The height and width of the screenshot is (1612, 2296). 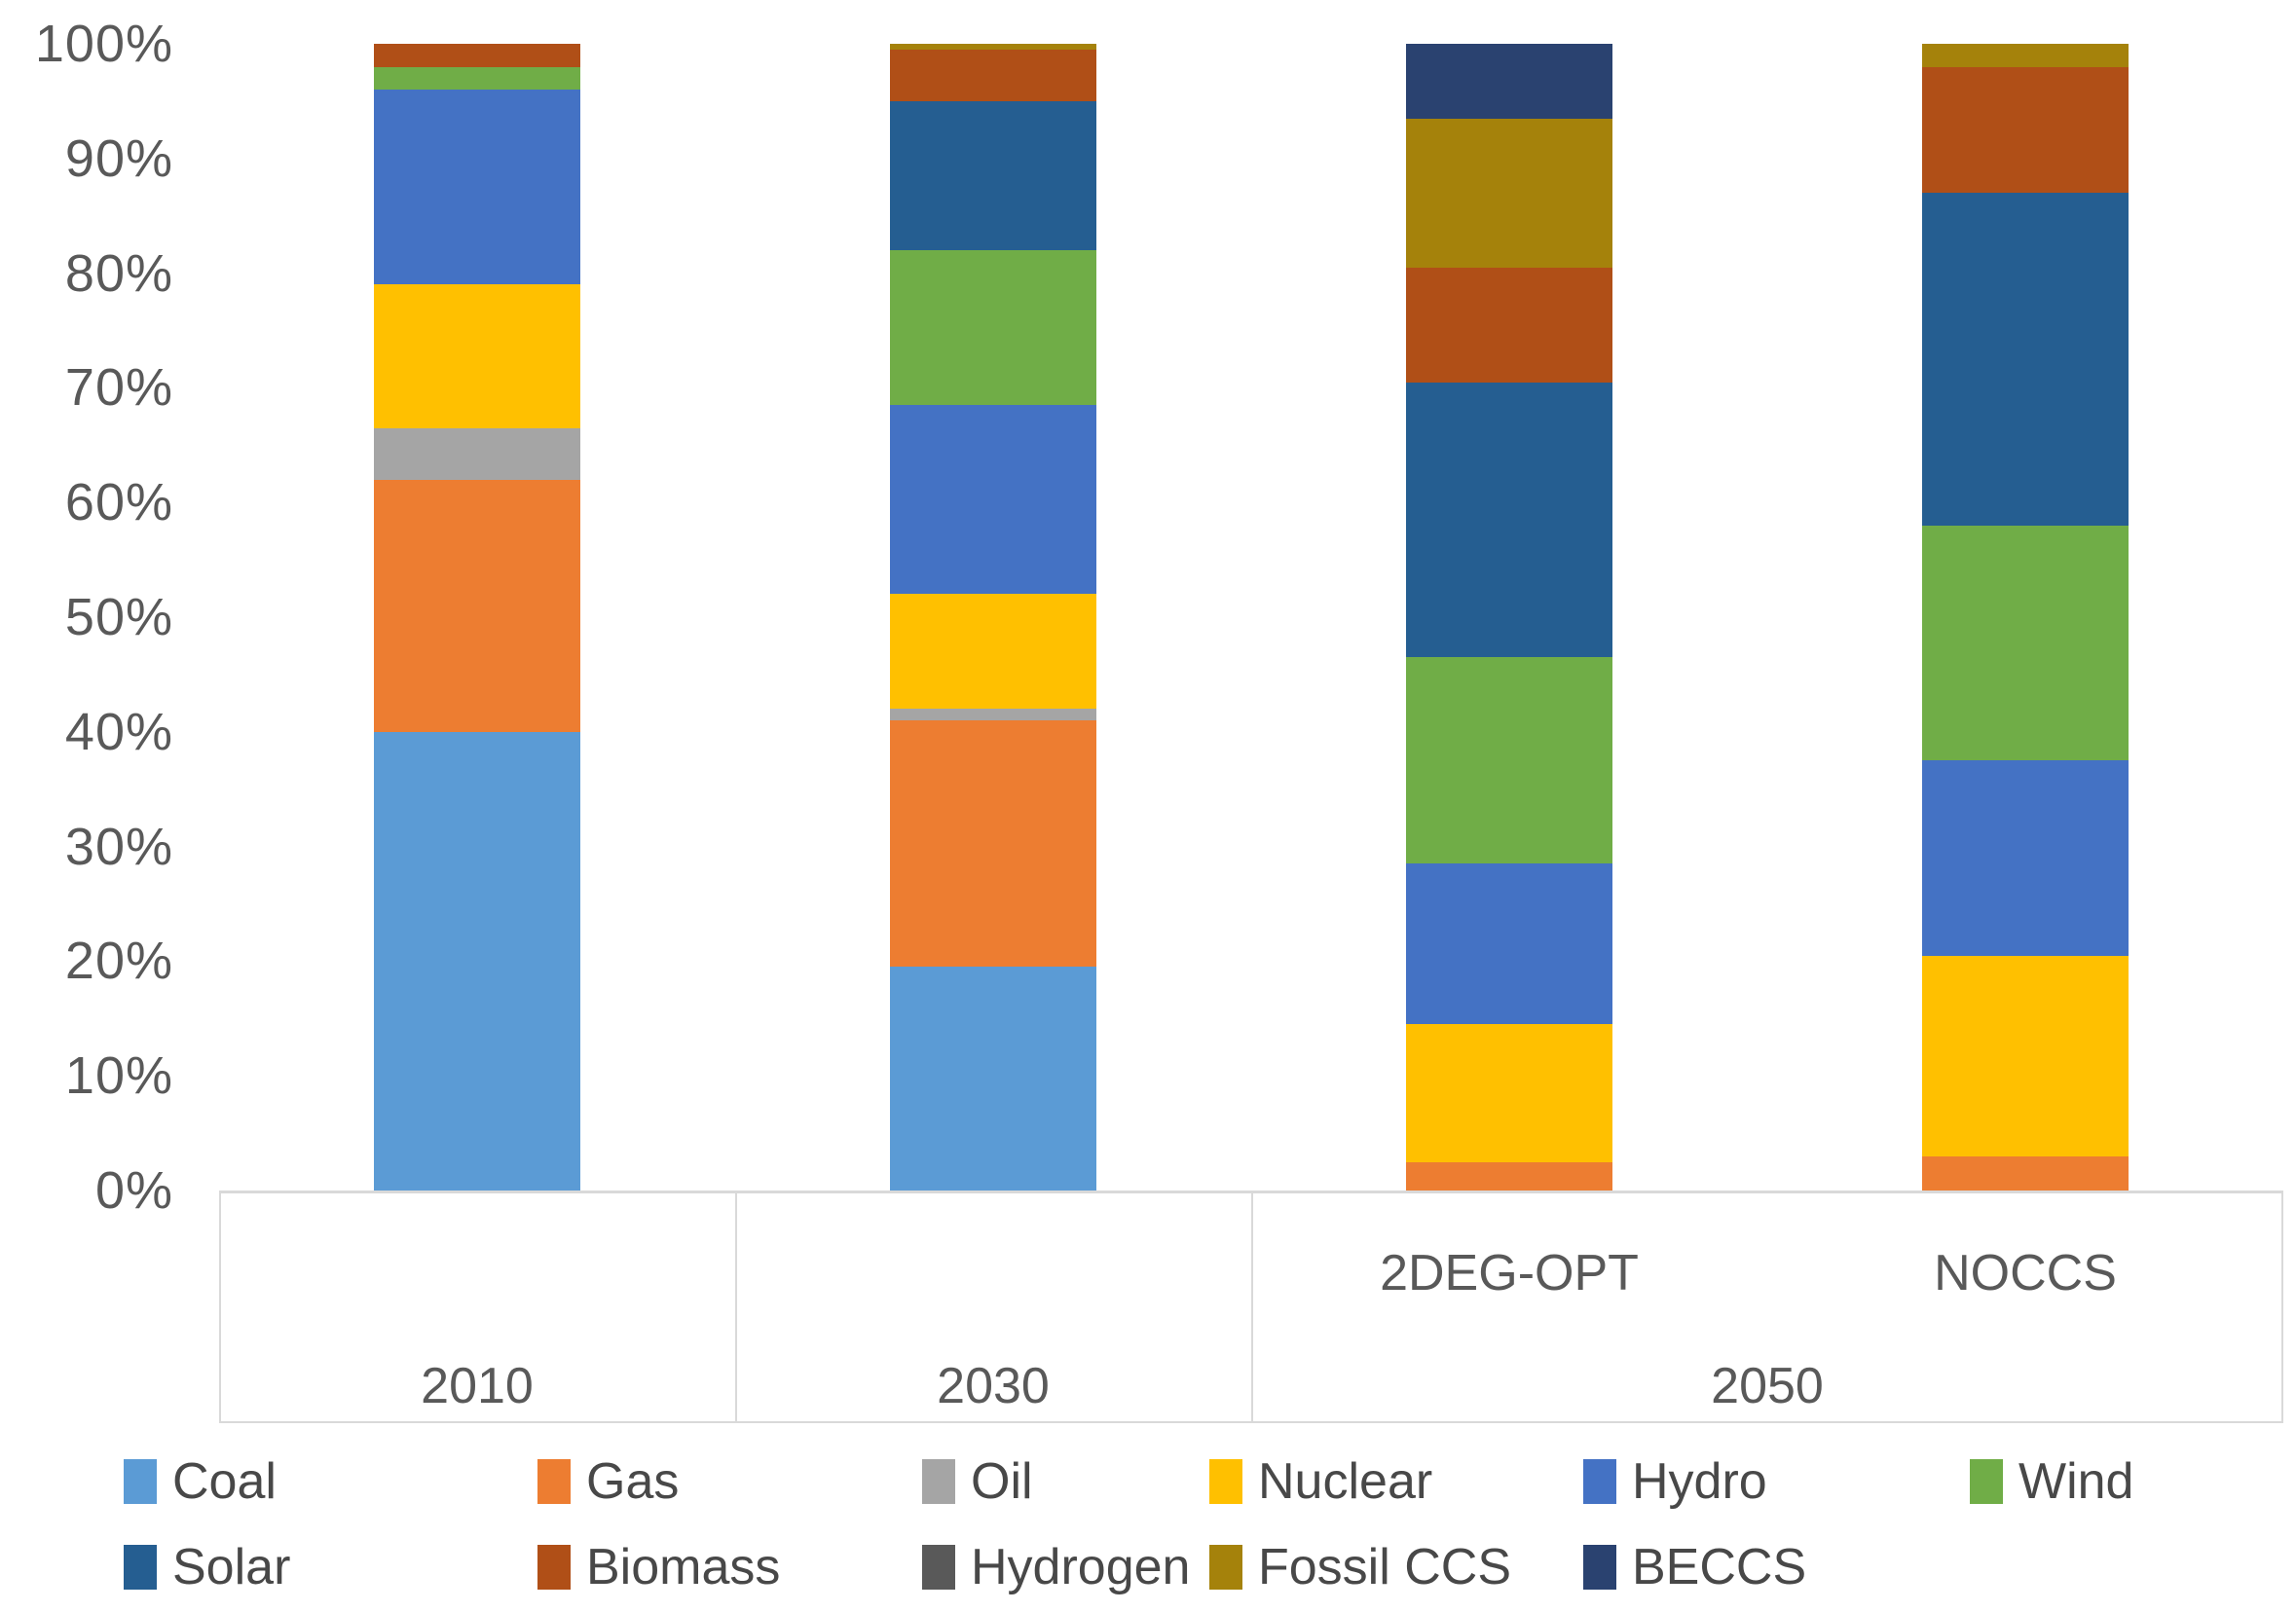 I want to click on legend-item-solar: Solar, so click(x=207, y=1567).